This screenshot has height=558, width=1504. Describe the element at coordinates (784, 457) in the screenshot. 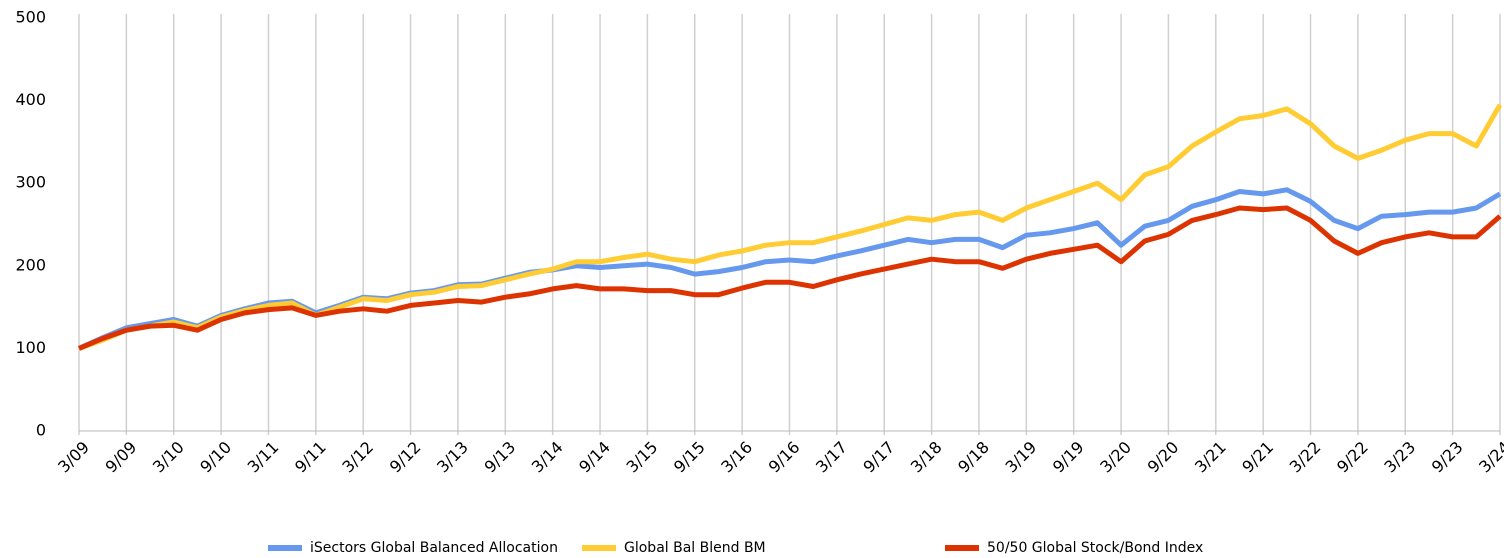

I see `x-tick-label: 9/16` at that location.